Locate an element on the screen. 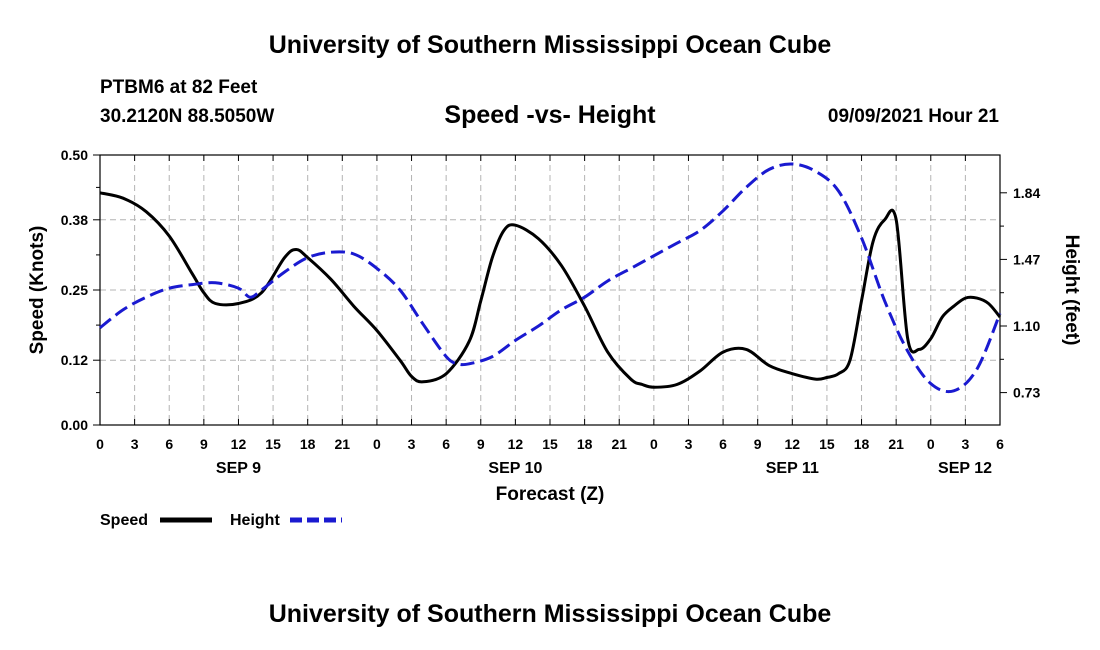 This screenshot has width=1100, height=650. date-label: SEP 12 is located at coordinates (965, 468).